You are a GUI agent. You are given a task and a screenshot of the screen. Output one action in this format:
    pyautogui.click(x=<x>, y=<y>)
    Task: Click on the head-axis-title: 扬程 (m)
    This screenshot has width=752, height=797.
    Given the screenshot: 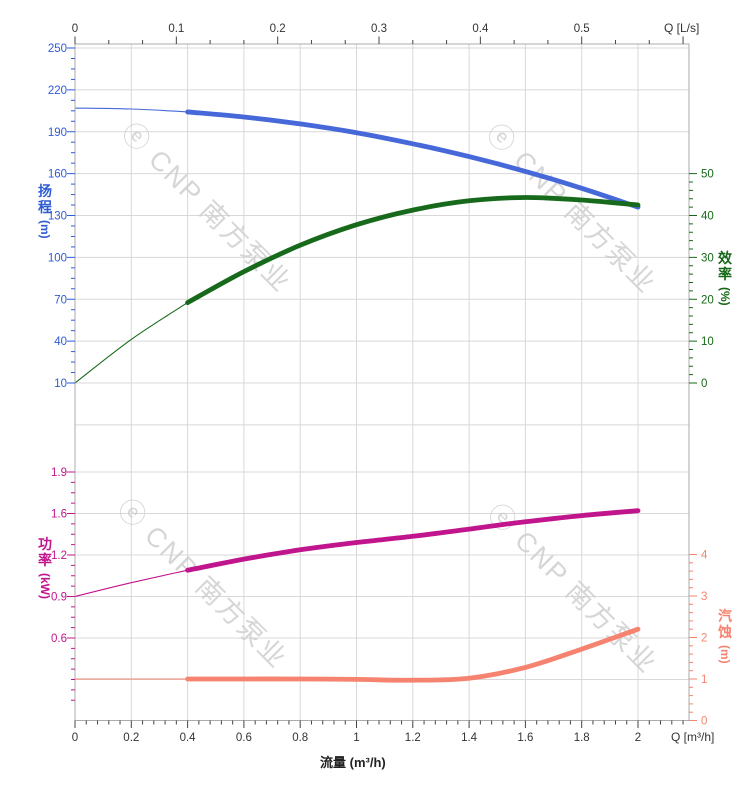 What is the action you would take?
    pyautogui.click(x=45, y=211)
    